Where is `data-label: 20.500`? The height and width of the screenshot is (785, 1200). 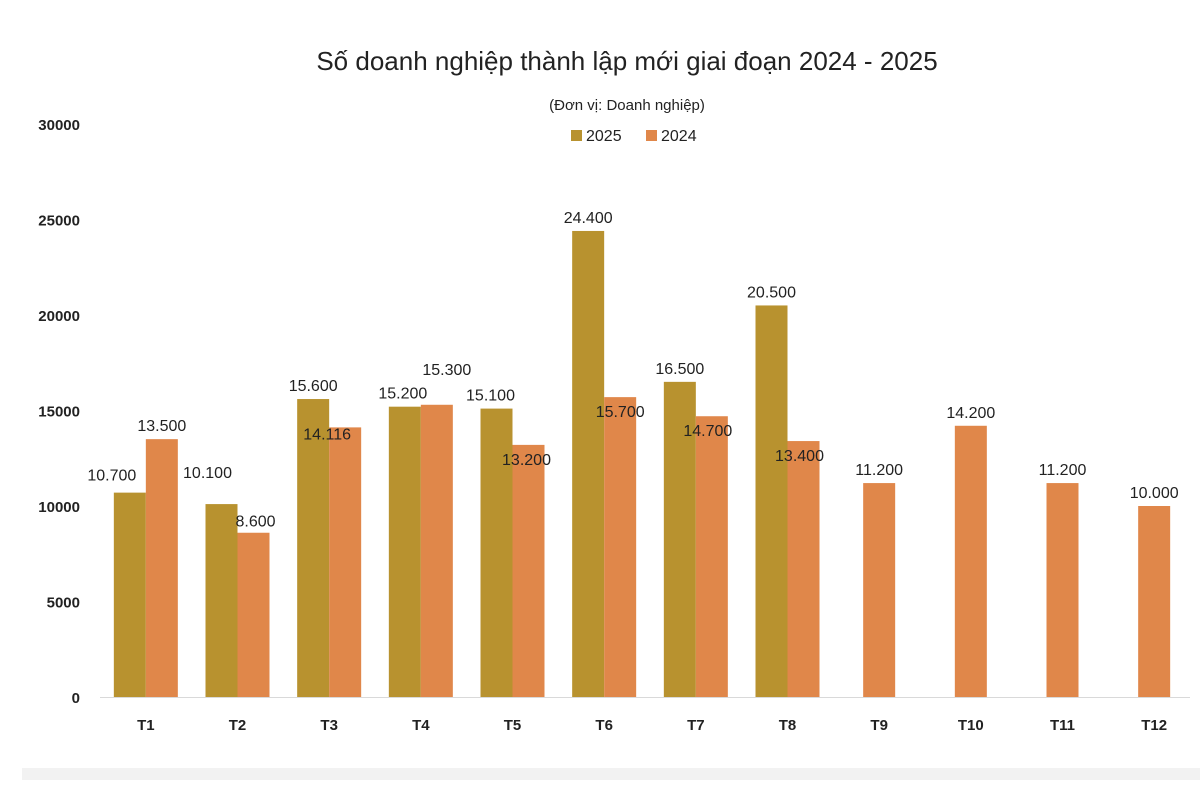
data-label: 20.500 is located at coordinates (771, 292).